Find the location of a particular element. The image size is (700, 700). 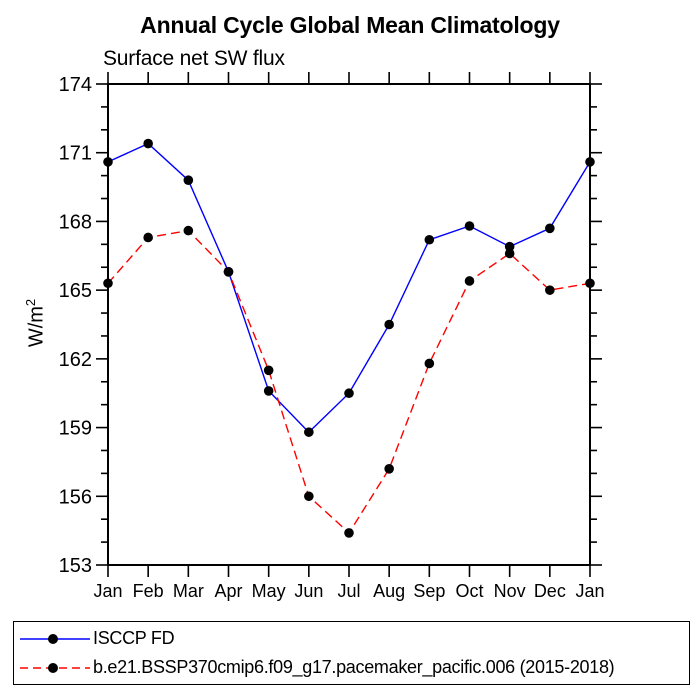

x-axis-tick-label: Apr is located at coordinates (228, 591).